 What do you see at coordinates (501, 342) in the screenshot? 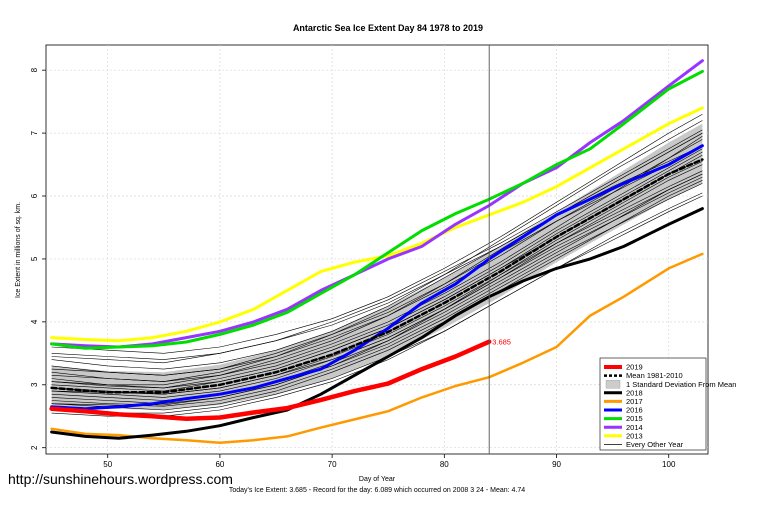
I see `today-value-label: 3.685` at bounding box center [501, 342].